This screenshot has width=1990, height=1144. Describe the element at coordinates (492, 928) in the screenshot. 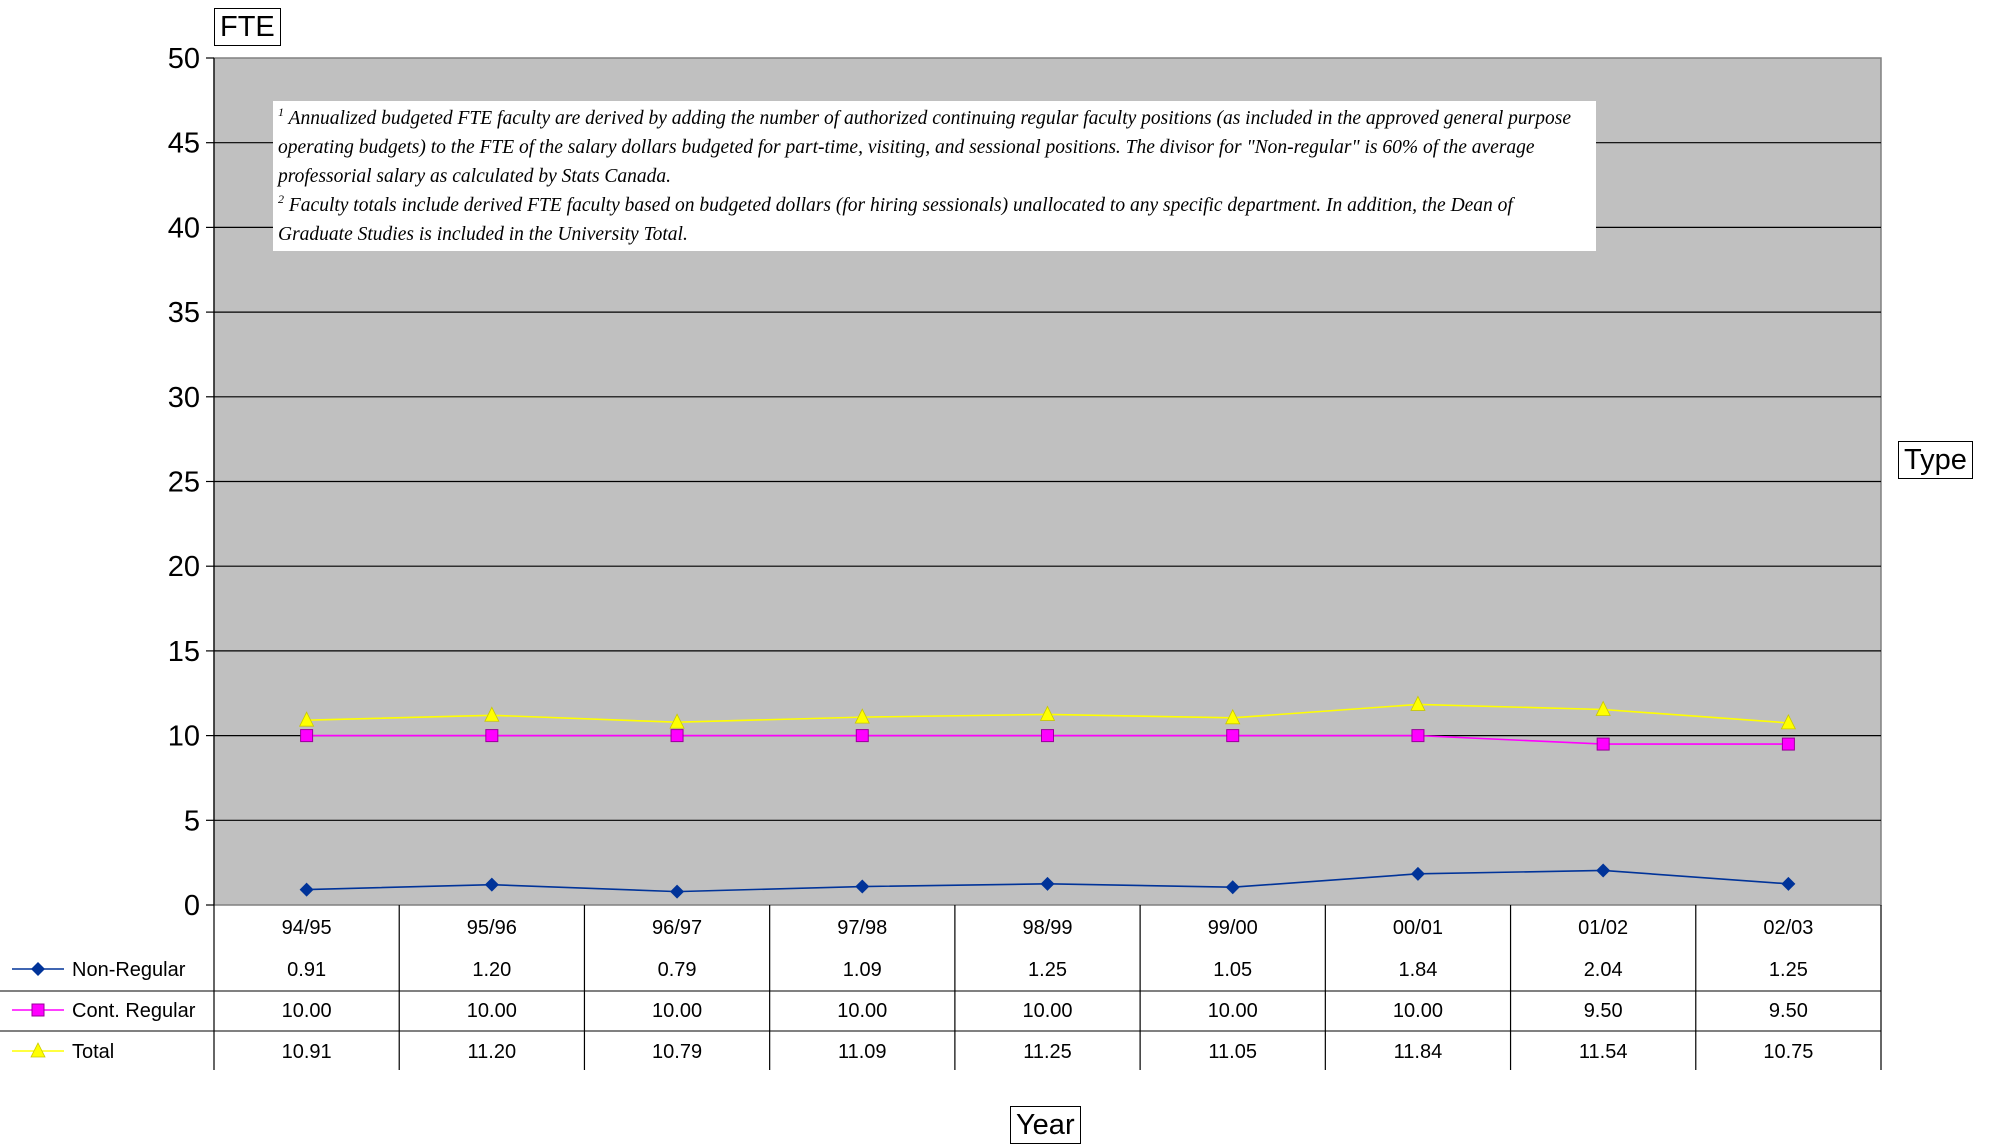

I see `x-category-label: 95/96` at that location.